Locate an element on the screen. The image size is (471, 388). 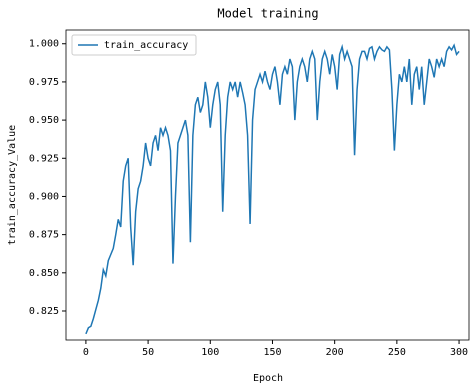
y-axis-label: train_accuracy_Value is located at coordinates (12, 185).